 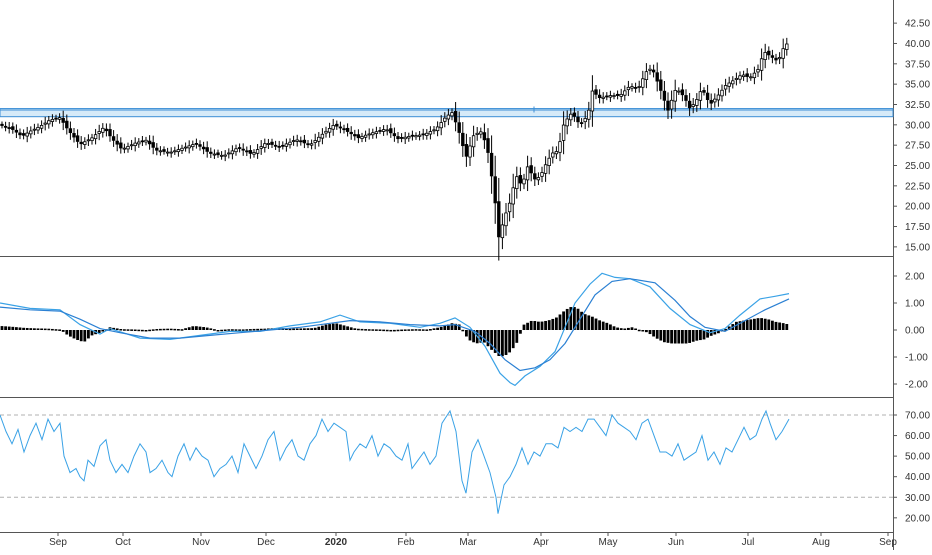 I want to click on price-tick-label: 20.00, so click(x=917, y=207).